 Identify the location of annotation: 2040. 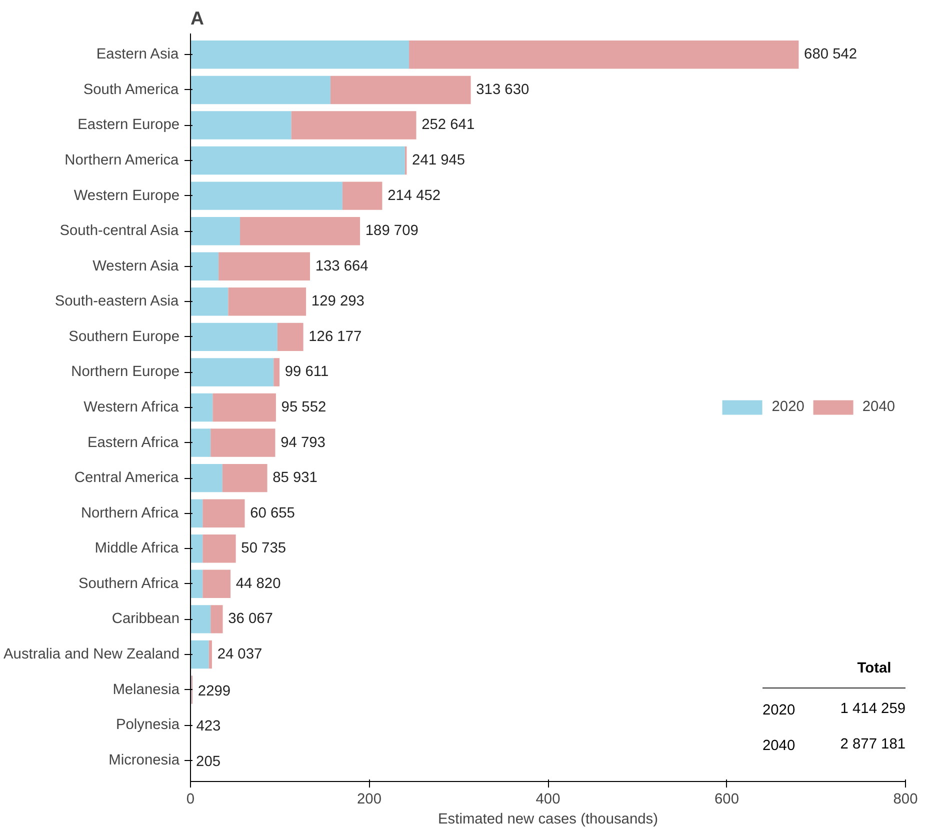
(779, 746).